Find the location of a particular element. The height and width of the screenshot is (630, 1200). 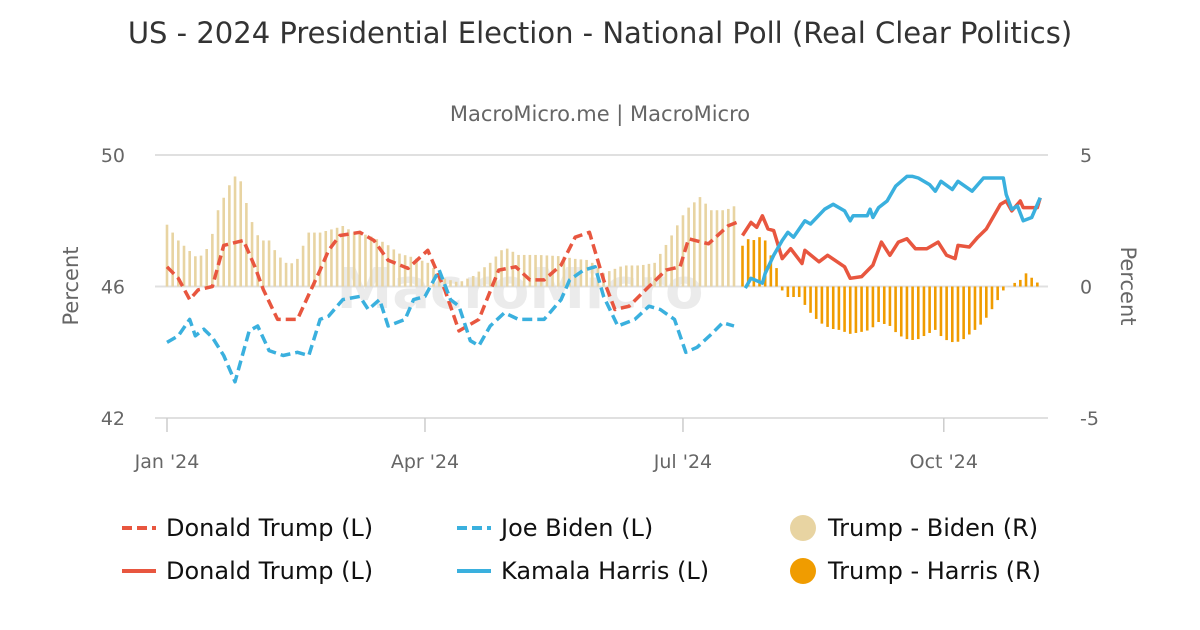

y-right-tick-label: 0 is located at coordinates (1086, 288).